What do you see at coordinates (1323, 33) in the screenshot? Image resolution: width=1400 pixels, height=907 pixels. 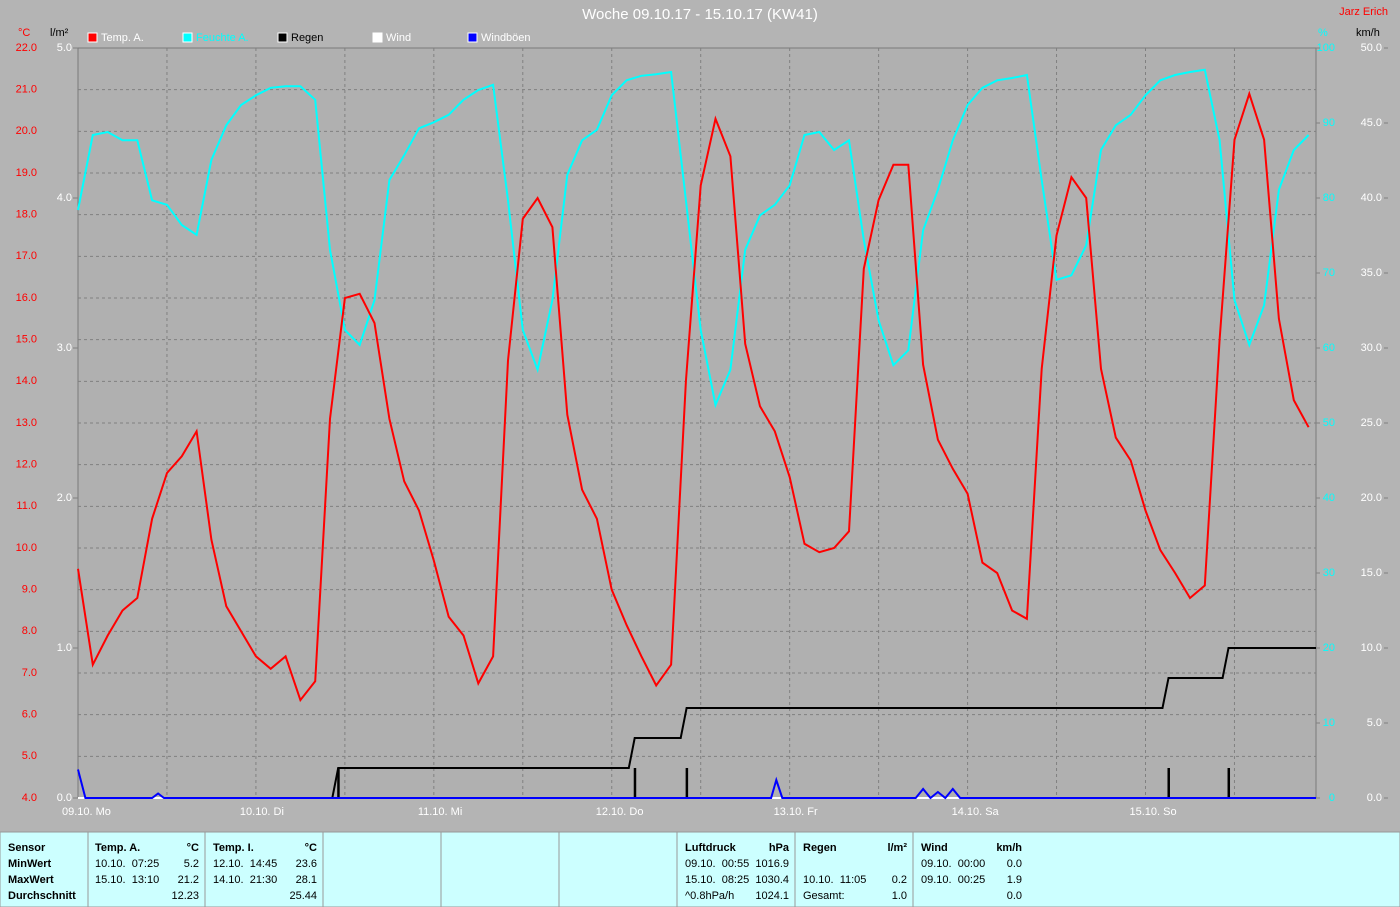 I see `y2-axis-unit: %` at bounding box center [1323, 33].